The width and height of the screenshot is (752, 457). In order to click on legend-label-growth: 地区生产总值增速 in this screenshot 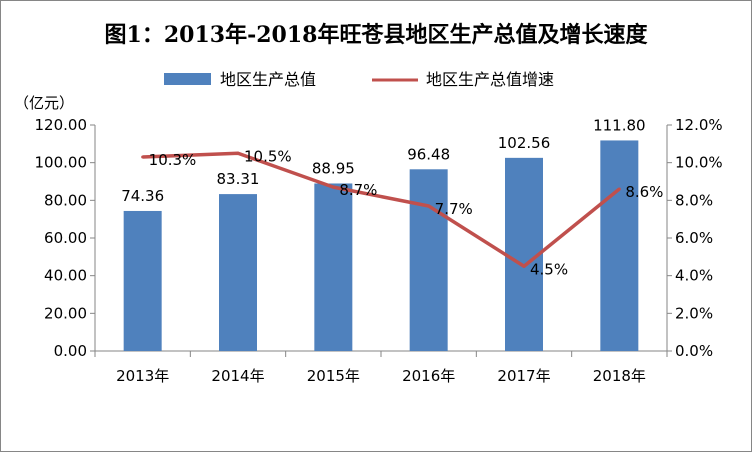, I will do `click(490, 79)`.